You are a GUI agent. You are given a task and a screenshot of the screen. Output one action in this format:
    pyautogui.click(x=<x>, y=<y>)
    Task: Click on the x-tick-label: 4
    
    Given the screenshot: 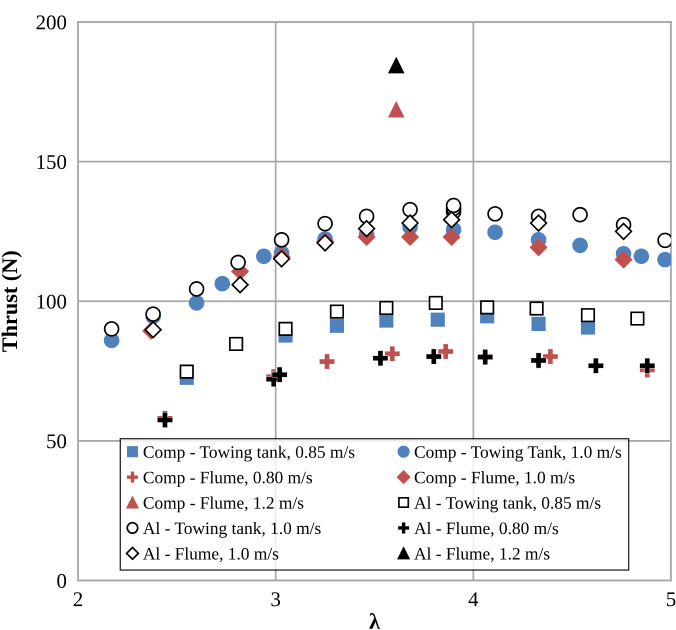 What is the action you would take?
    pyautogui.click(x=473, y=599)
    